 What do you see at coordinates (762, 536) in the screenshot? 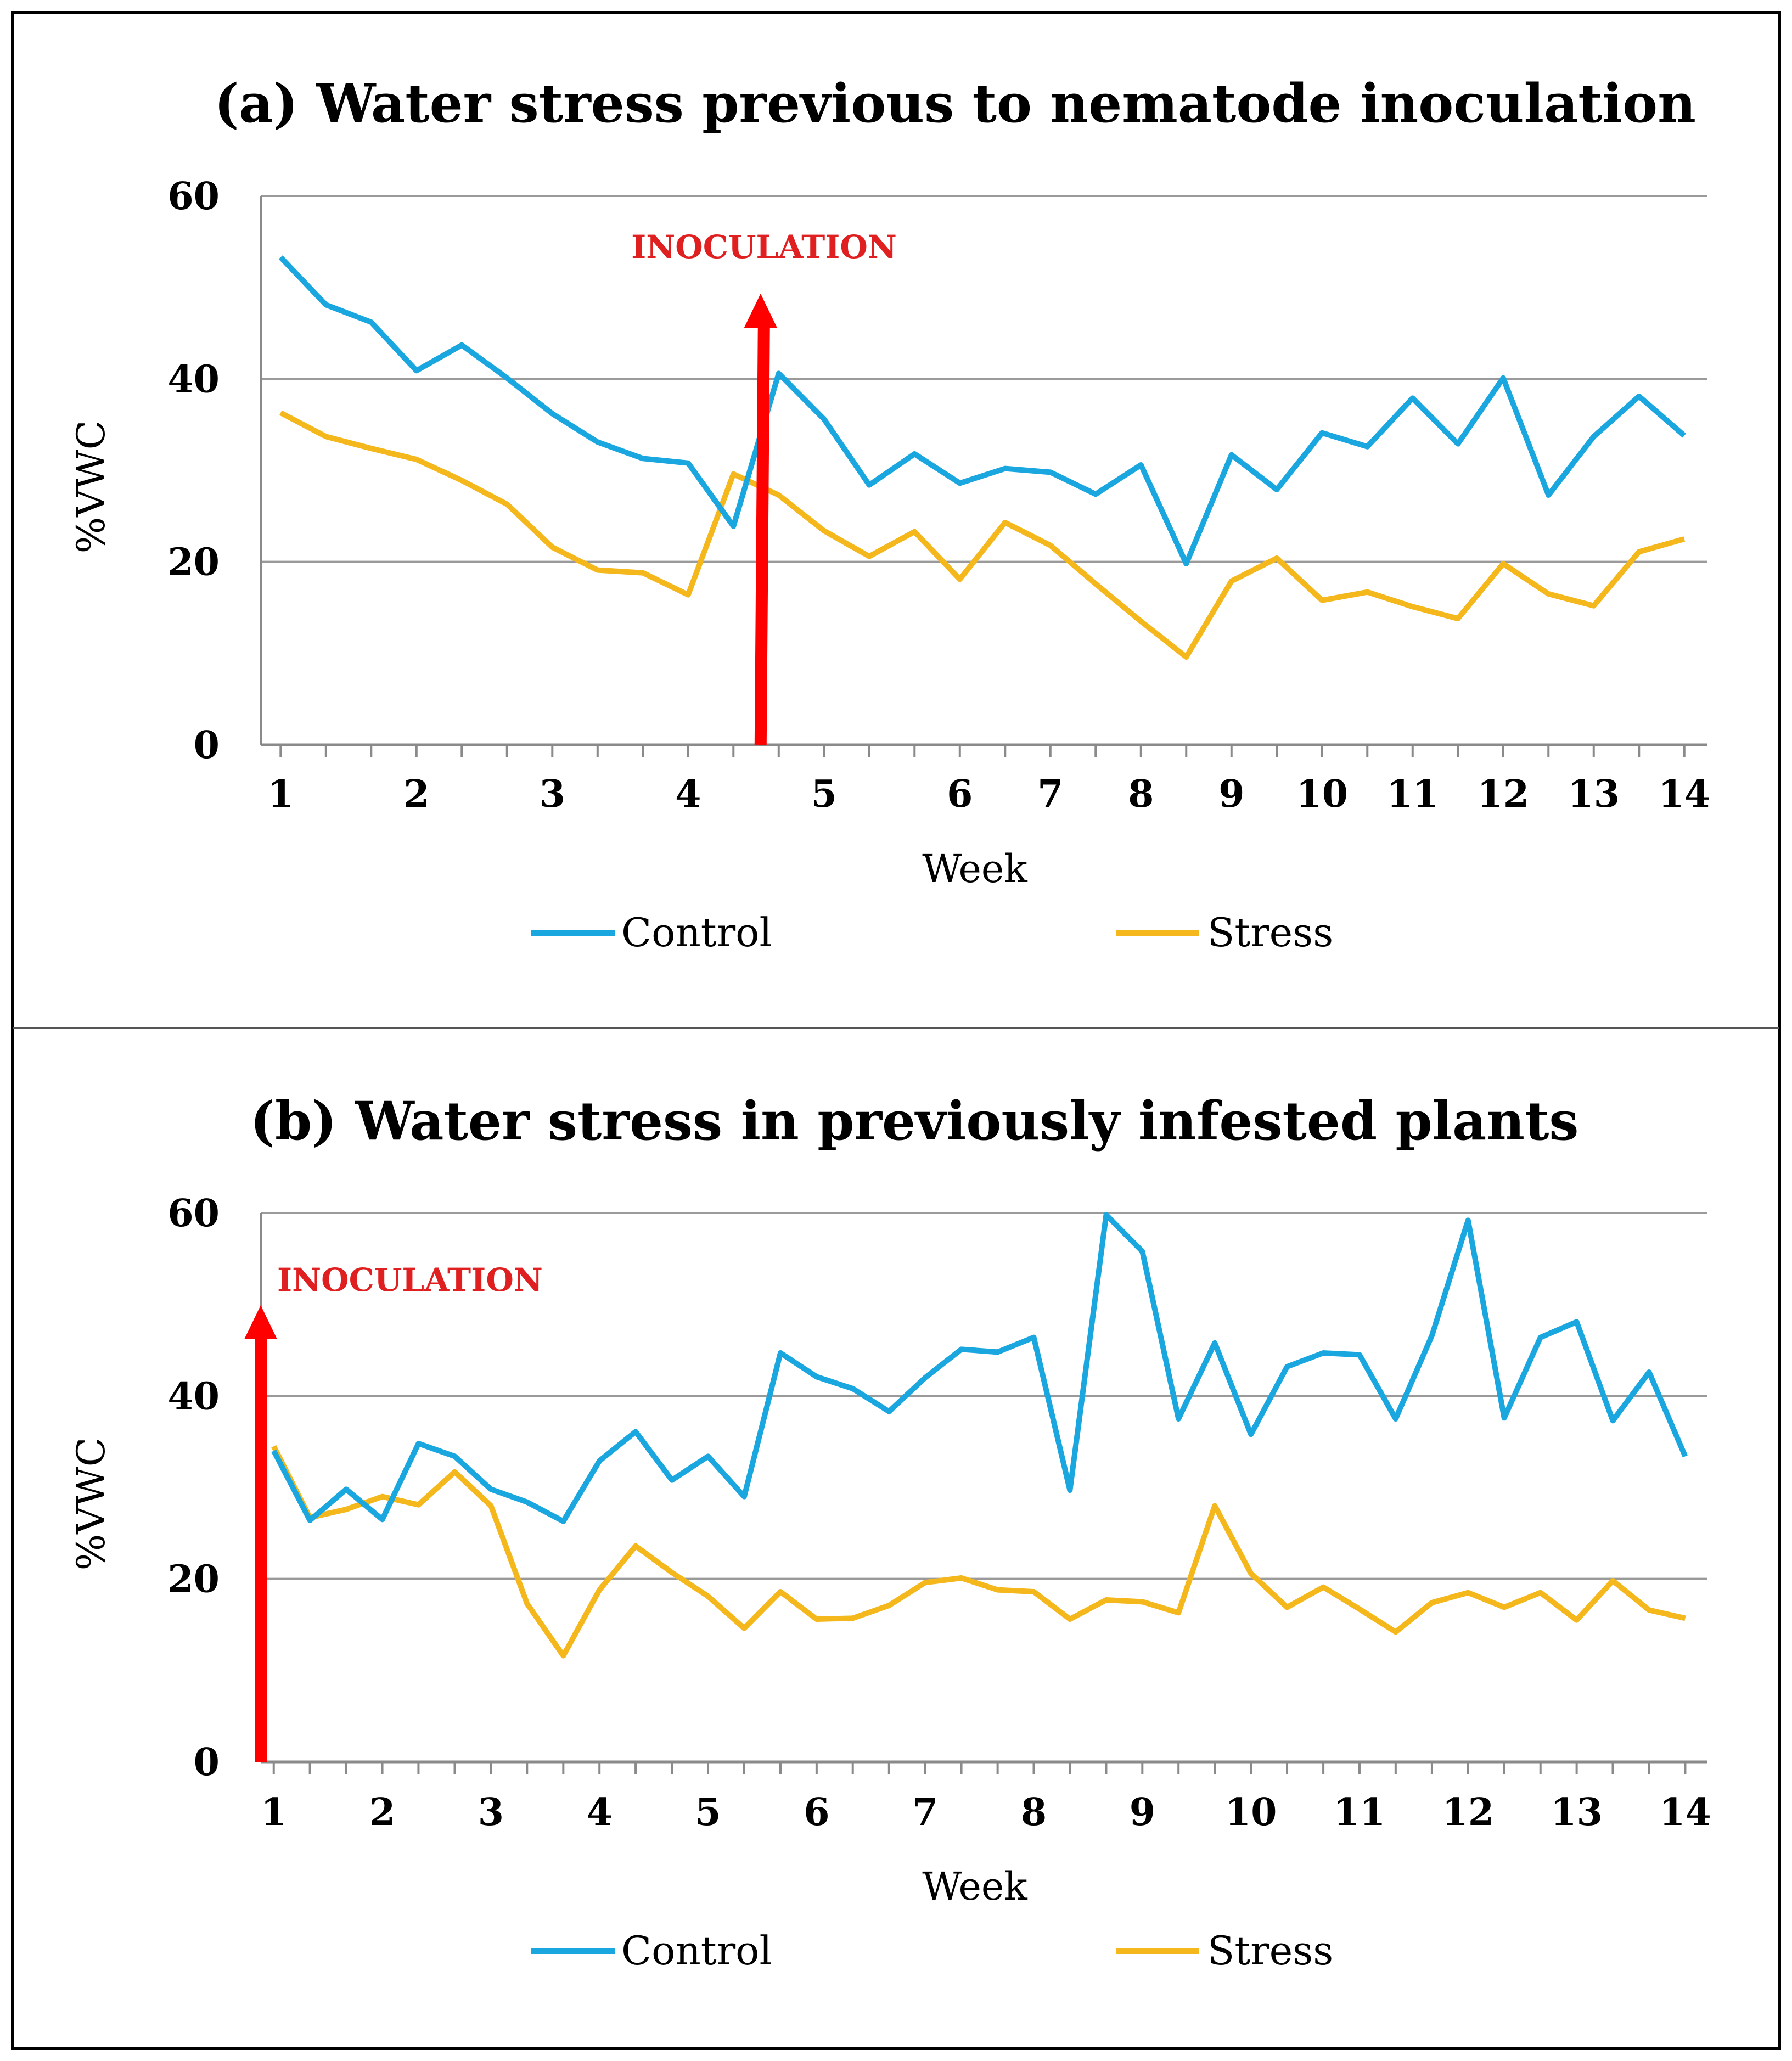
I see `arrow-shaft` at bounding box center [762, 536].